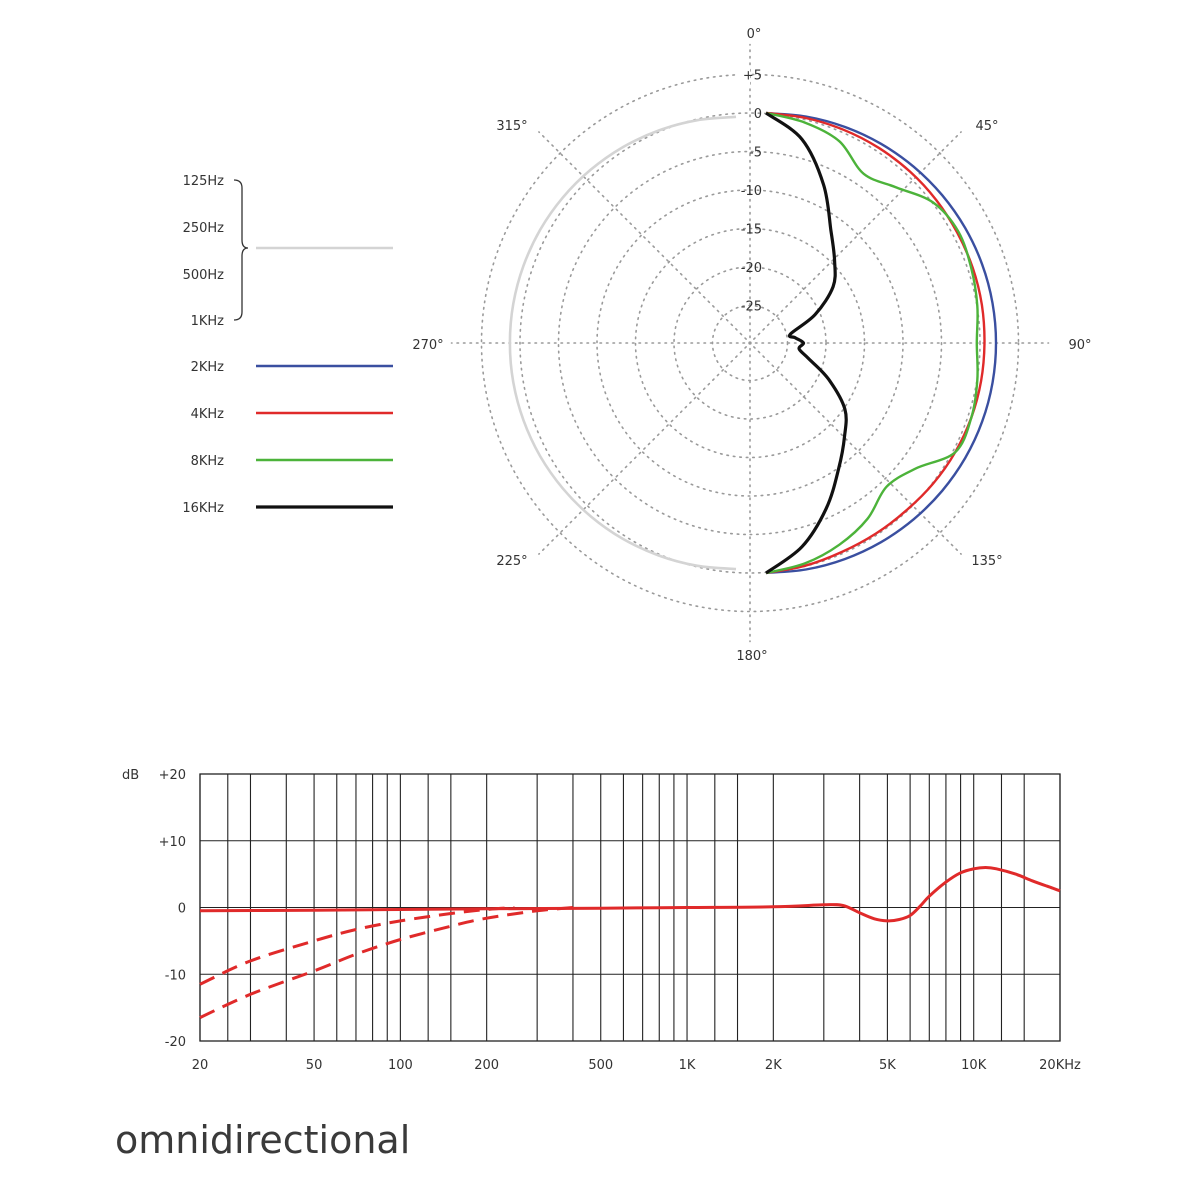 The image size is (1200, 1200). I want to click on frequency-y-tick-label: 0, so click(182, 909).